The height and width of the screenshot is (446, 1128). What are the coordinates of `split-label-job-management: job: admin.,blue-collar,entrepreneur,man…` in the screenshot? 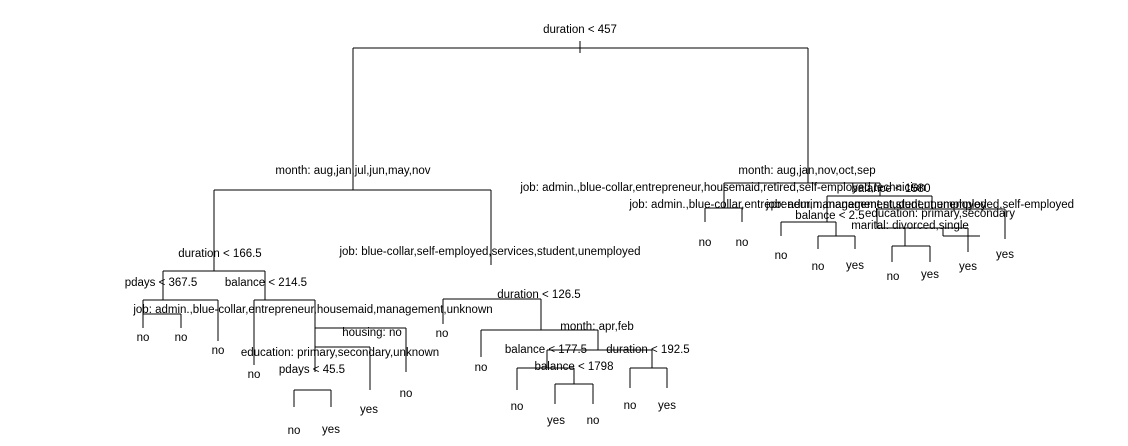 It's located at (807, 205).